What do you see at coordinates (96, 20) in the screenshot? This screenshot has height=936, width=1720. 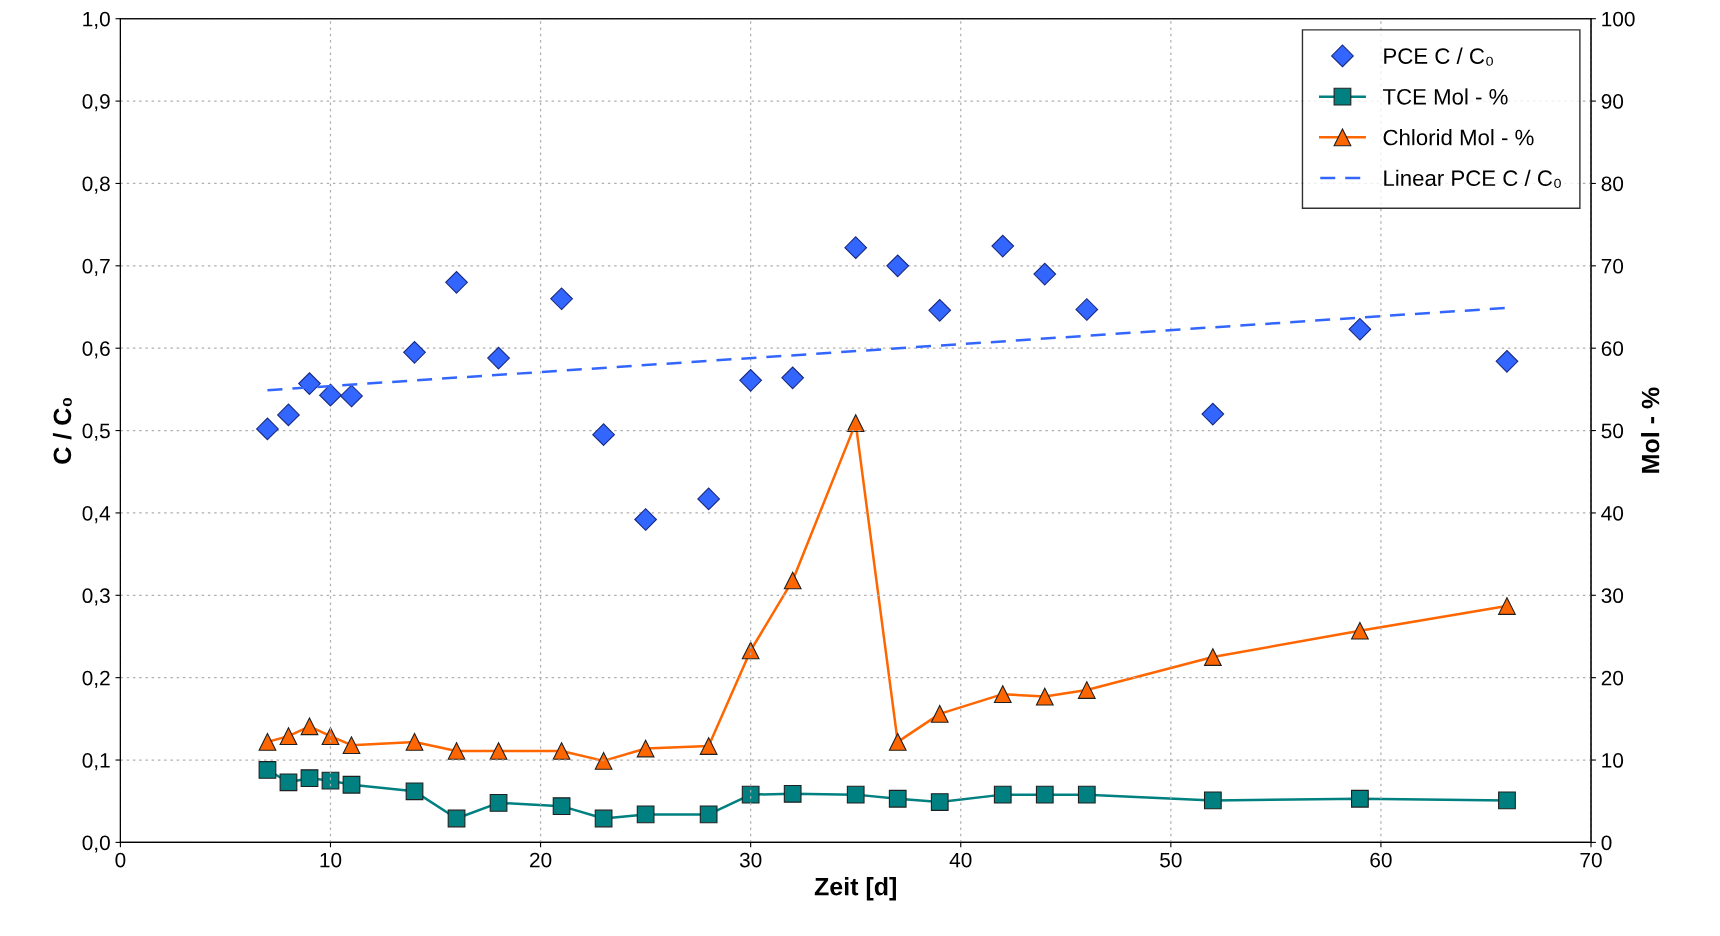 I see `y-tick-label: 1,0` at bounding box center [96, 20].